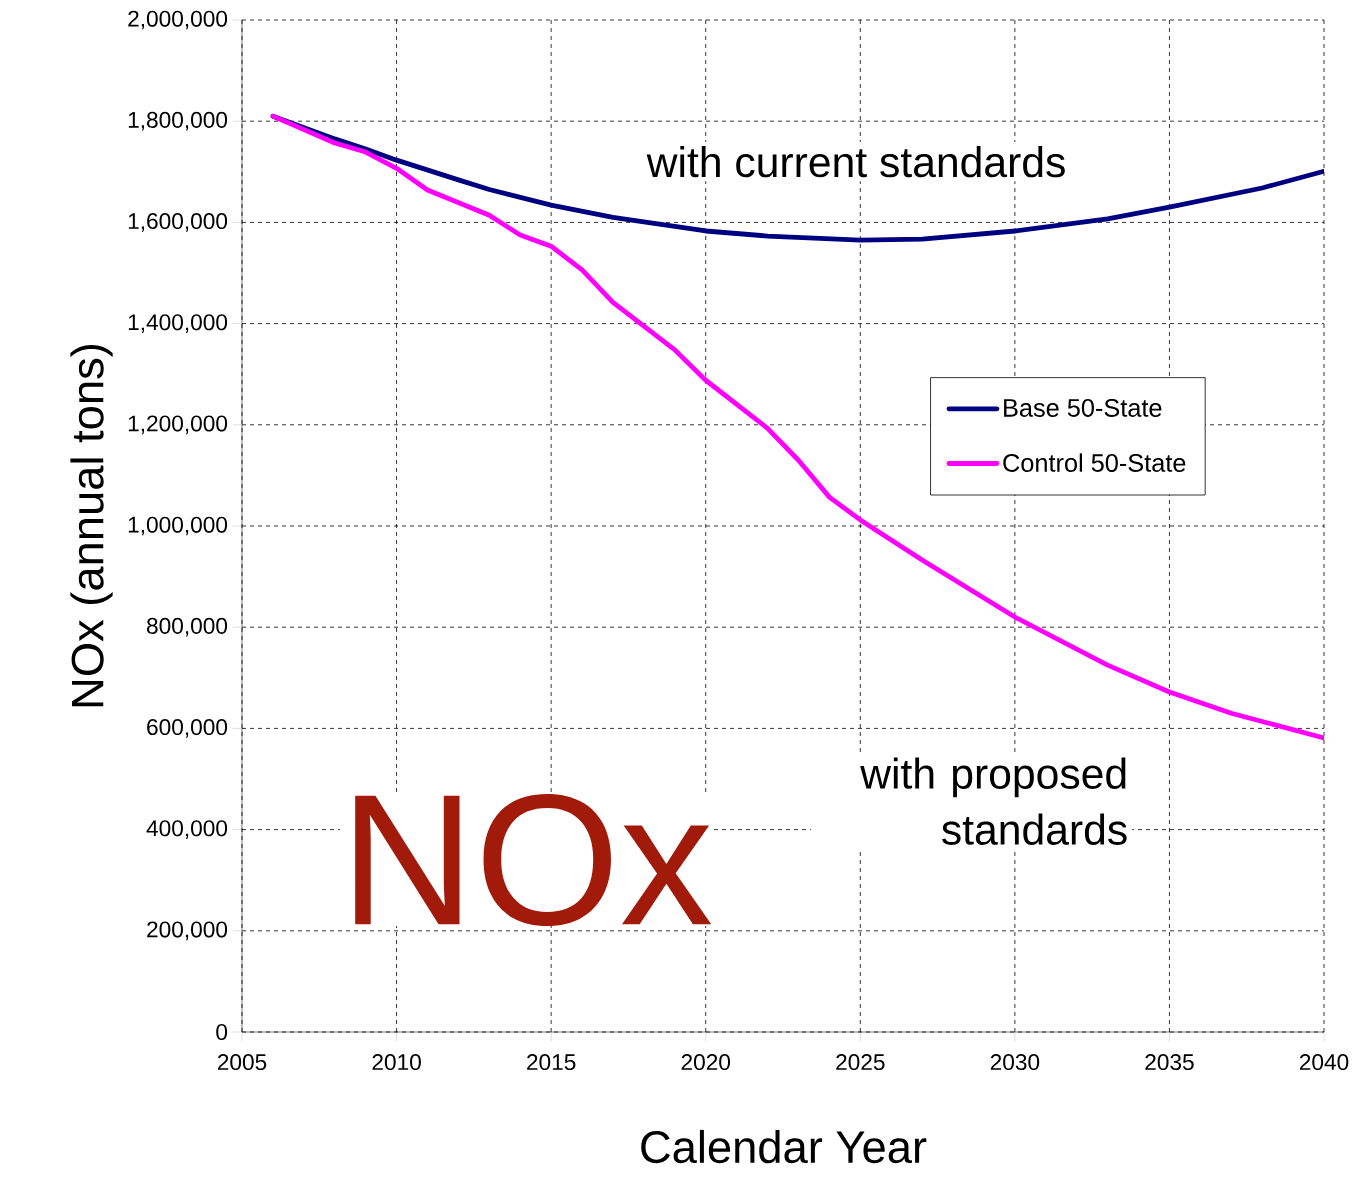 The image size is (1359, 1197). What do you see at coordinates (706, 1062) in the screenshot?
I see `x-tick-label: 2020` at bounding box center [706, 1062].